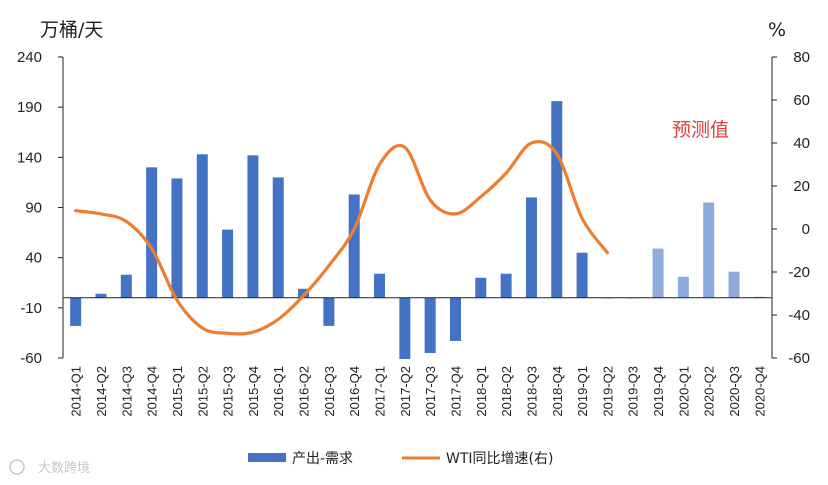  Describe the element at coordinates (202, 391) in the screenshot. I see `x-tick-label: 2015-Q2` at that location.